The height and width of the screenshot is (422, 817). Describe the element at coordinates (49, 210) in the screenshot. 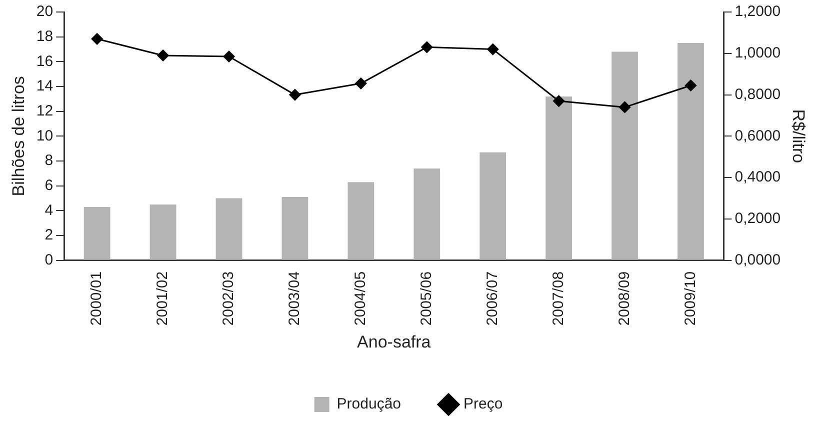

I see `y-tick-label: 4` at that location.